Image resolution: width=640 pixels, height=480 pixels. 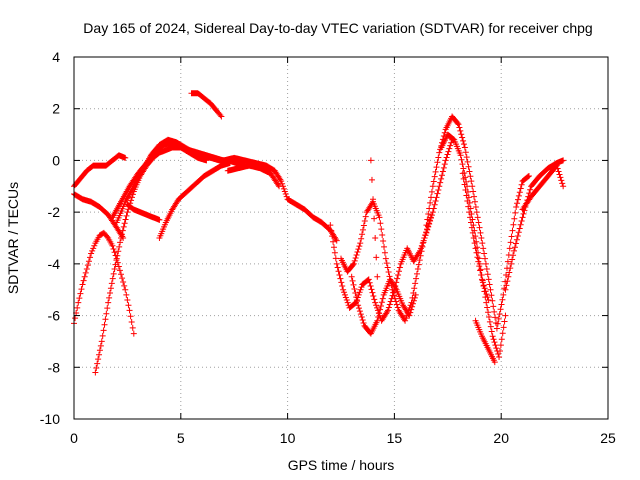 What do you see at coordinates (341, 465) in the screenshot?
I see `x-axis-label: GPS time / hours` at bounding box center [341, 465].